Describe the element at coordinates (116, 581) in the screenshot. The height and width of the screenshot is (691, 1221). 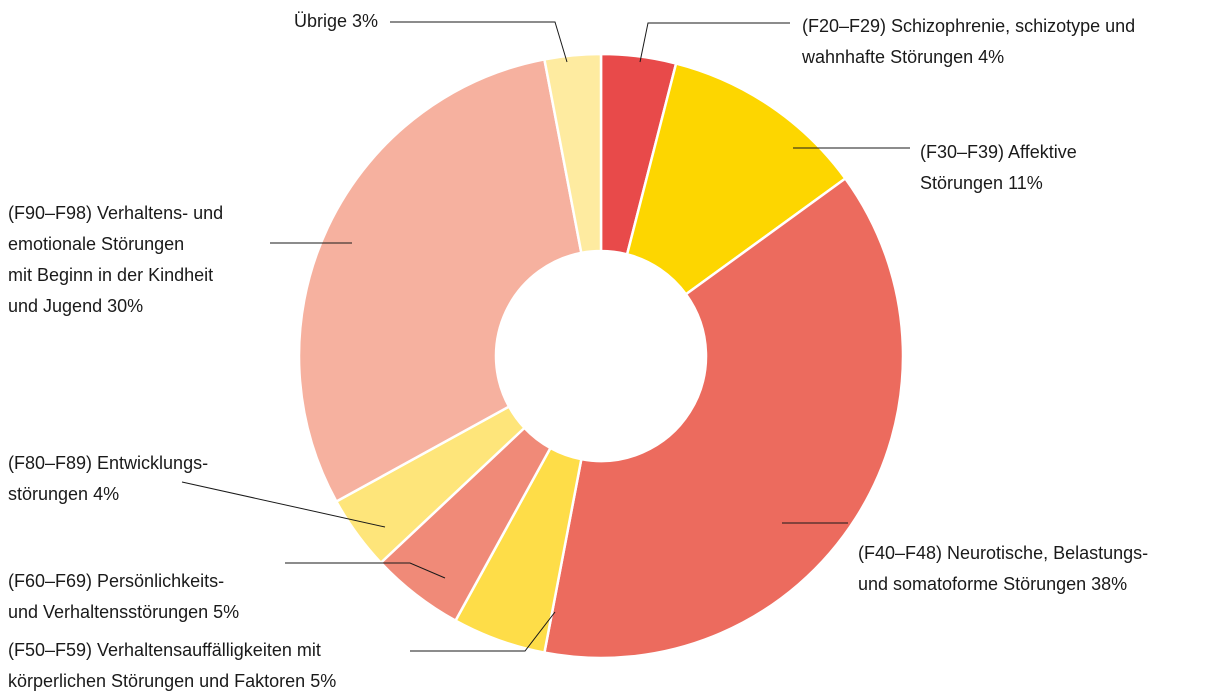
I see `label-line: (F60–F69) Persönlichkeits-` at that location.